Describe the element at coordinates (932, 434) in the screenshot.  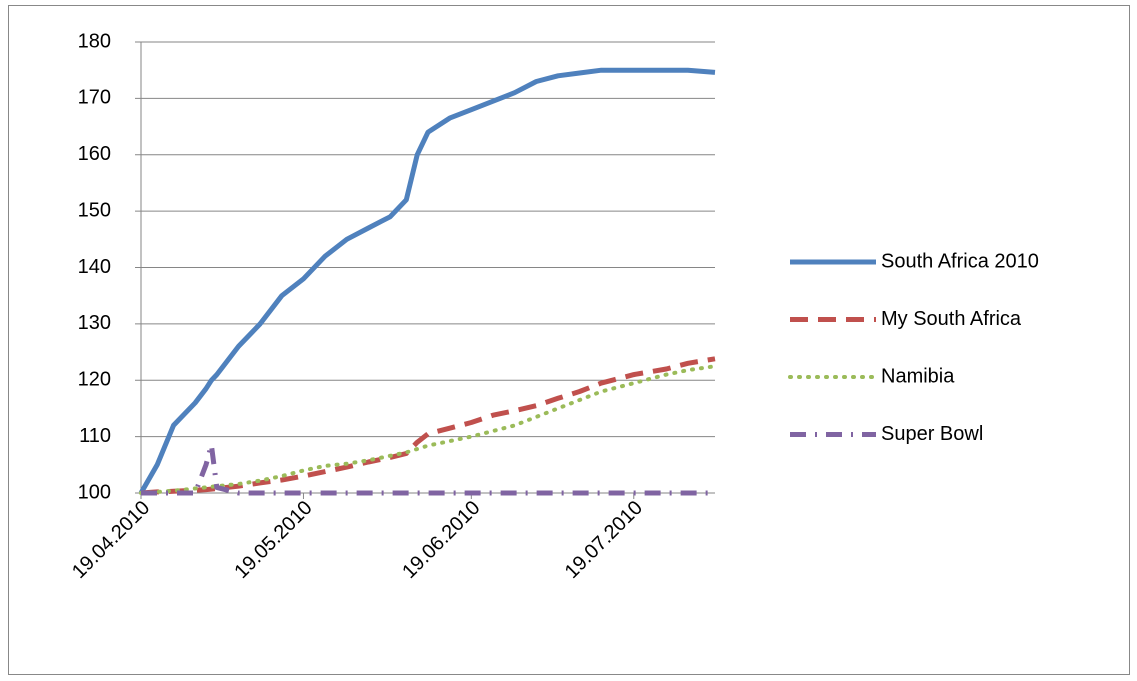
I see `legend-label: Super Bowl` at that location.